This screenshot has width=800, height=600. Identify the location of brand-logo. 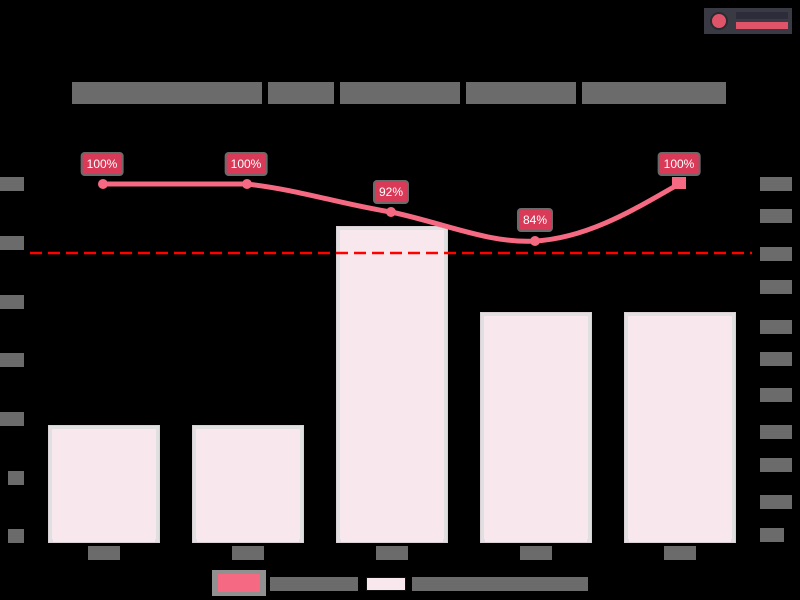
(748, 21).